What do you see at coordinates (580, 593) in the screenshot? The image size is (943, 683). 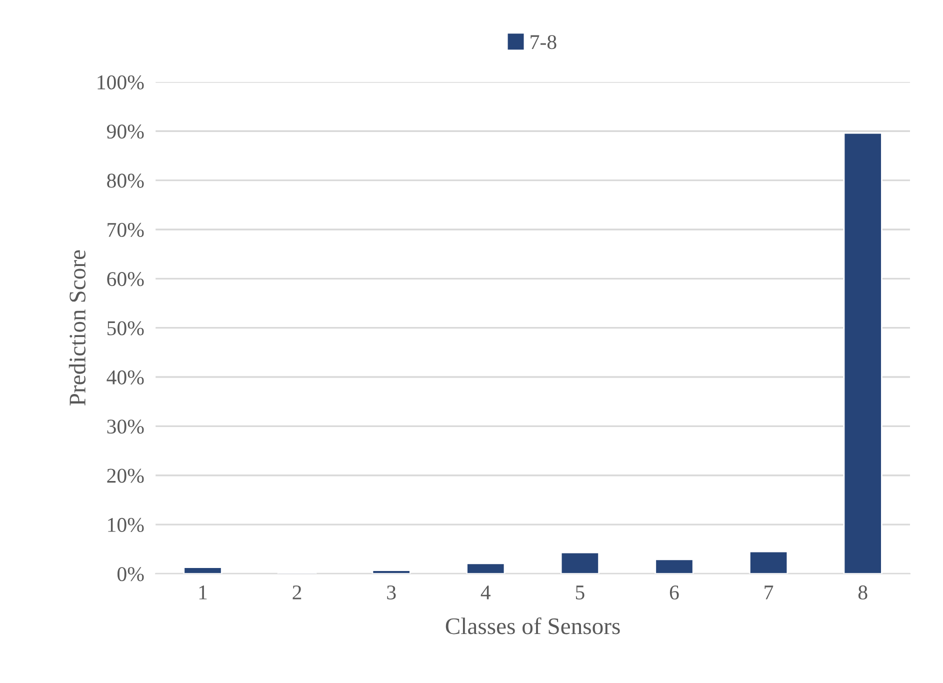 I see `x-tick-label: 5` at bounding box center [580, 593].